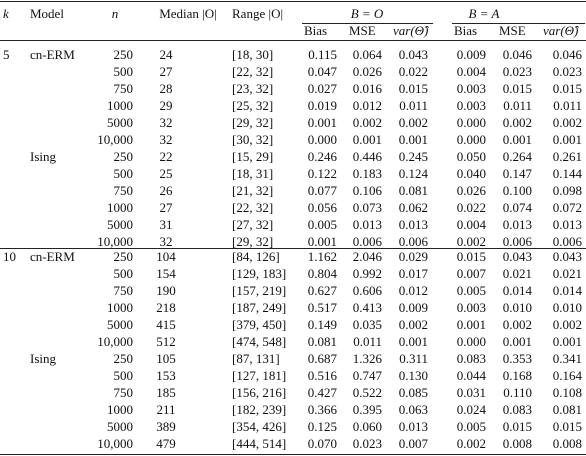  I want to click on table-cell: [182, 239], so click(259, 409).